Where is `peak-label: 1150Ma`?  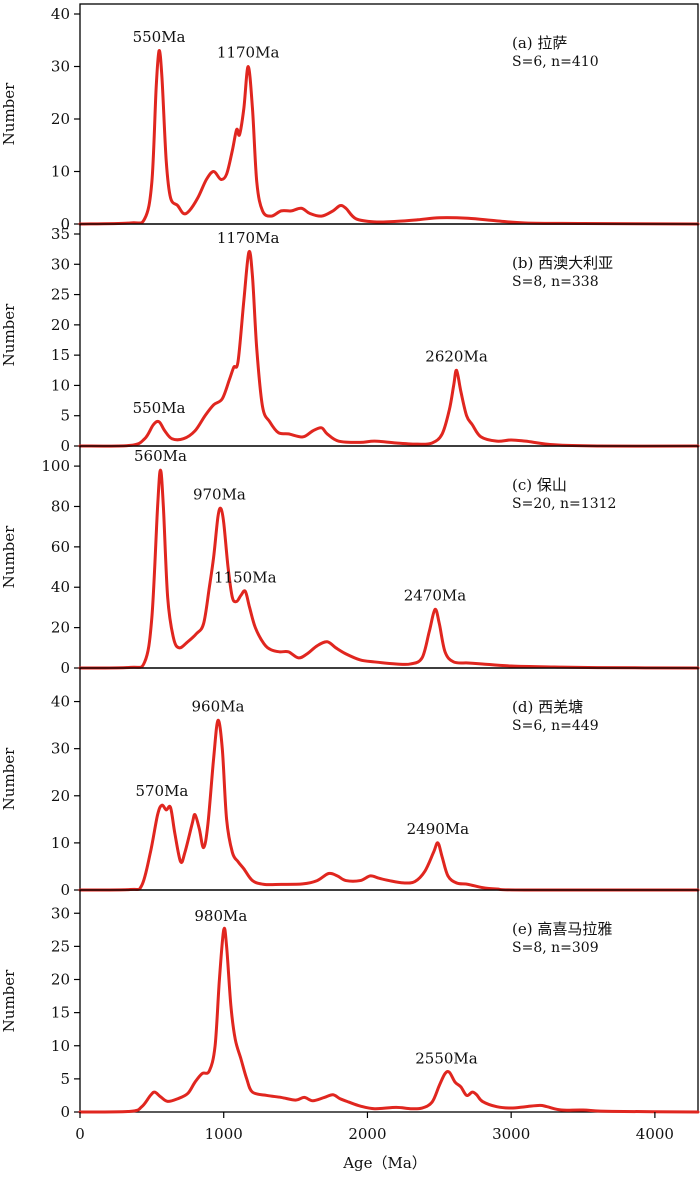
peak-label: 1150Ma is located at coordinates (245, 577).